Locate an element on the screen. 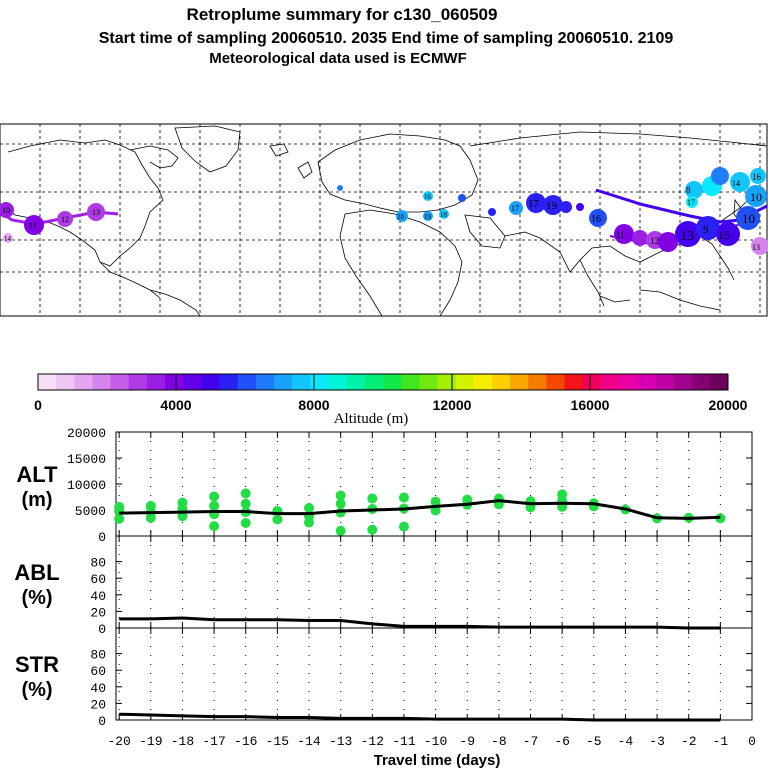 This screenshot has height=768, width=768. y-tick-label: 15000 is located at coordinates (86, 459).